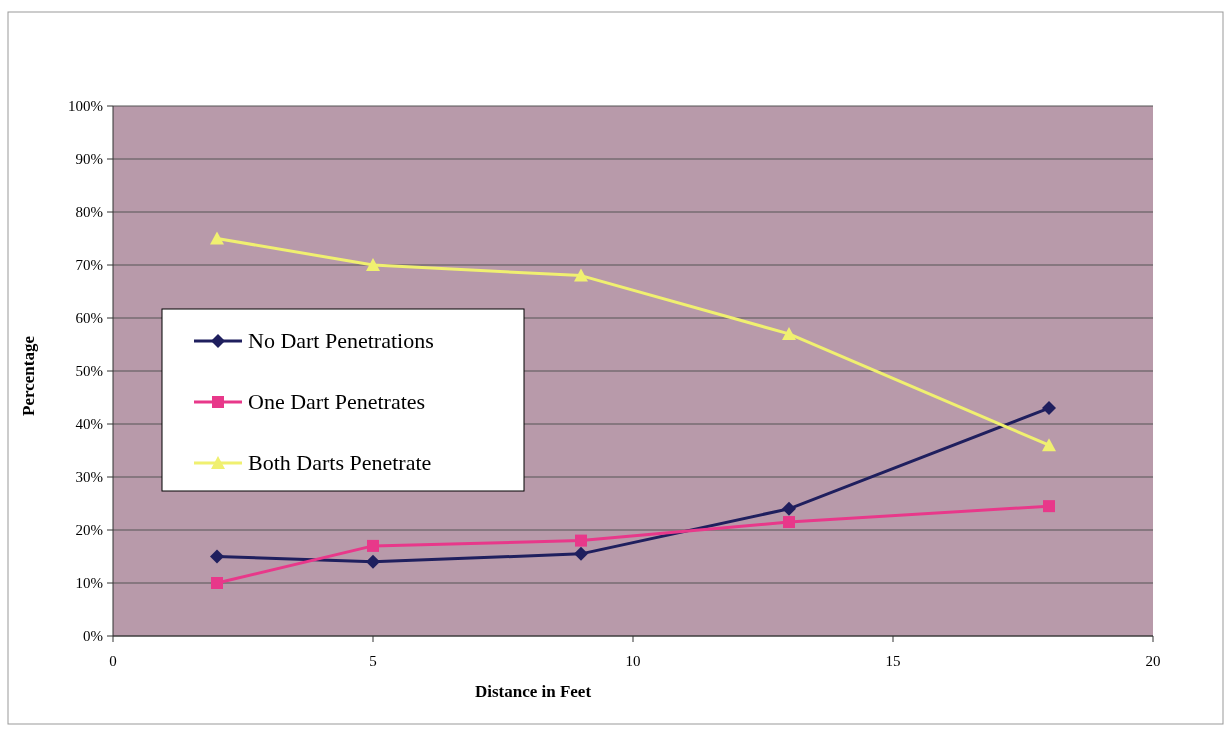 Image resolution: width=1231 pixels, height=729 pixels. I want to click on y-tick-label: 0%, so click(93, 636).